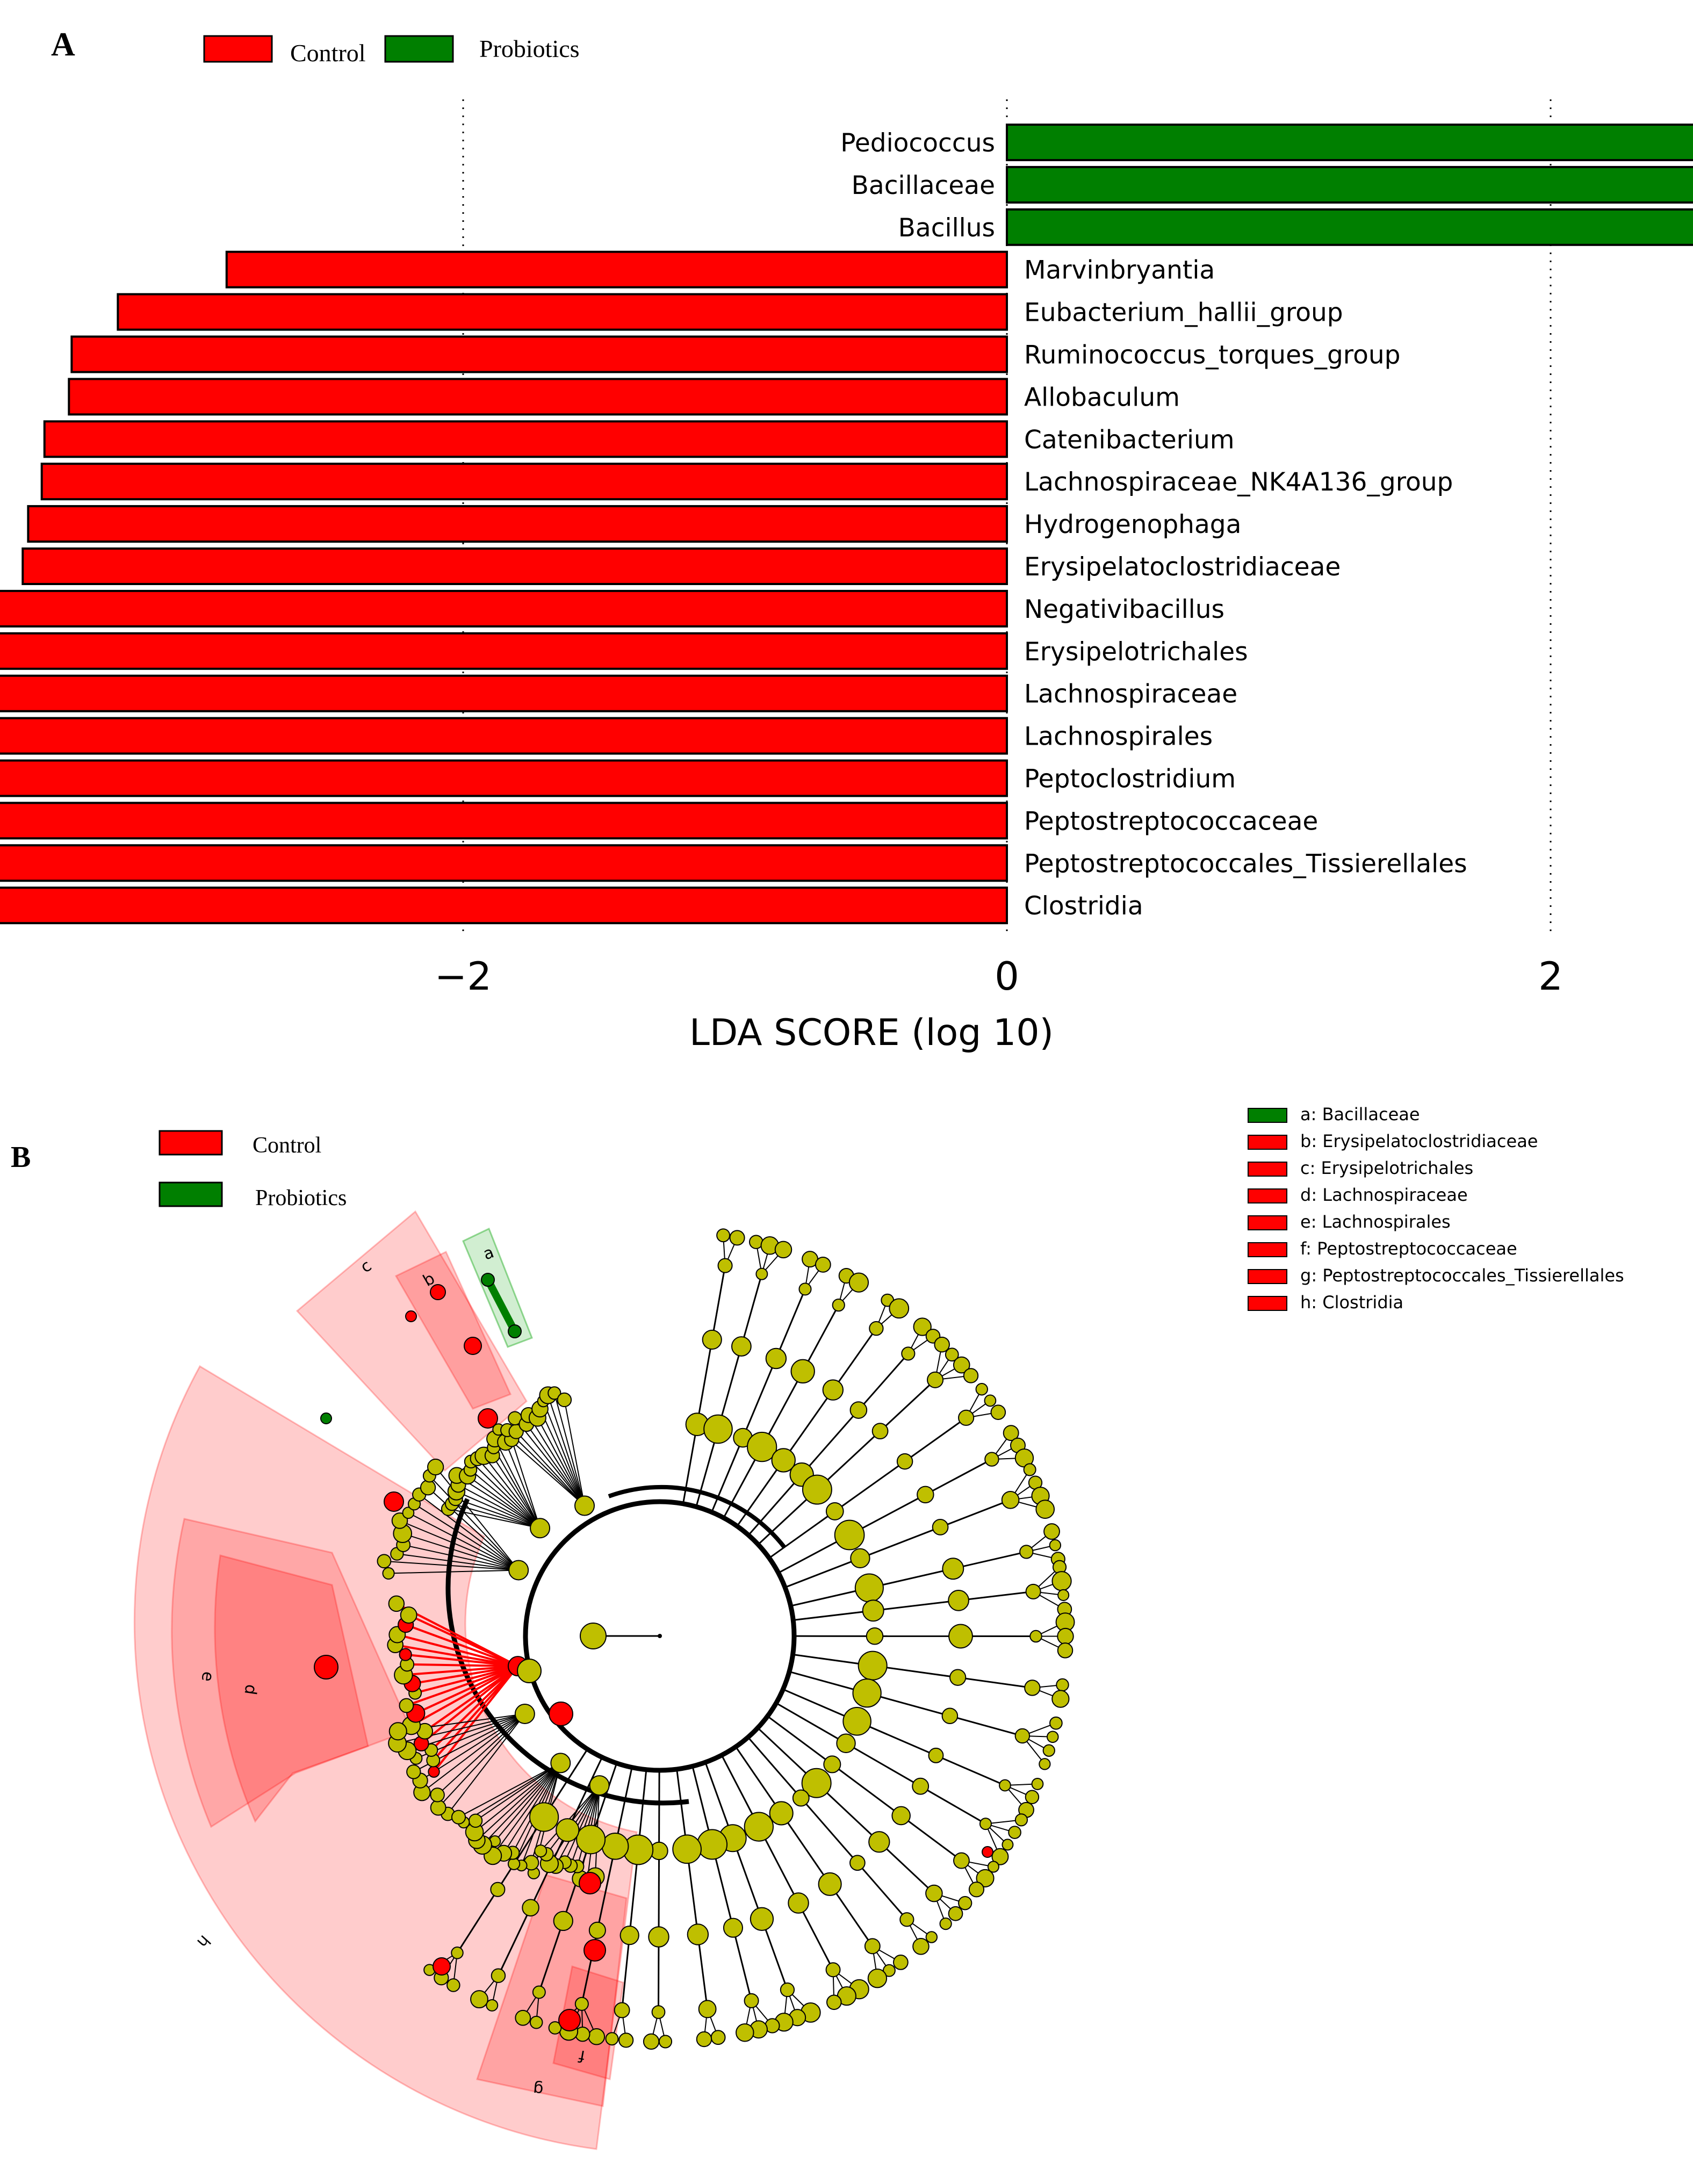  What do you see at coordinates (504, 906) in the screenshot?
I see `bar-clostridia` at bounding box center [504, 906].